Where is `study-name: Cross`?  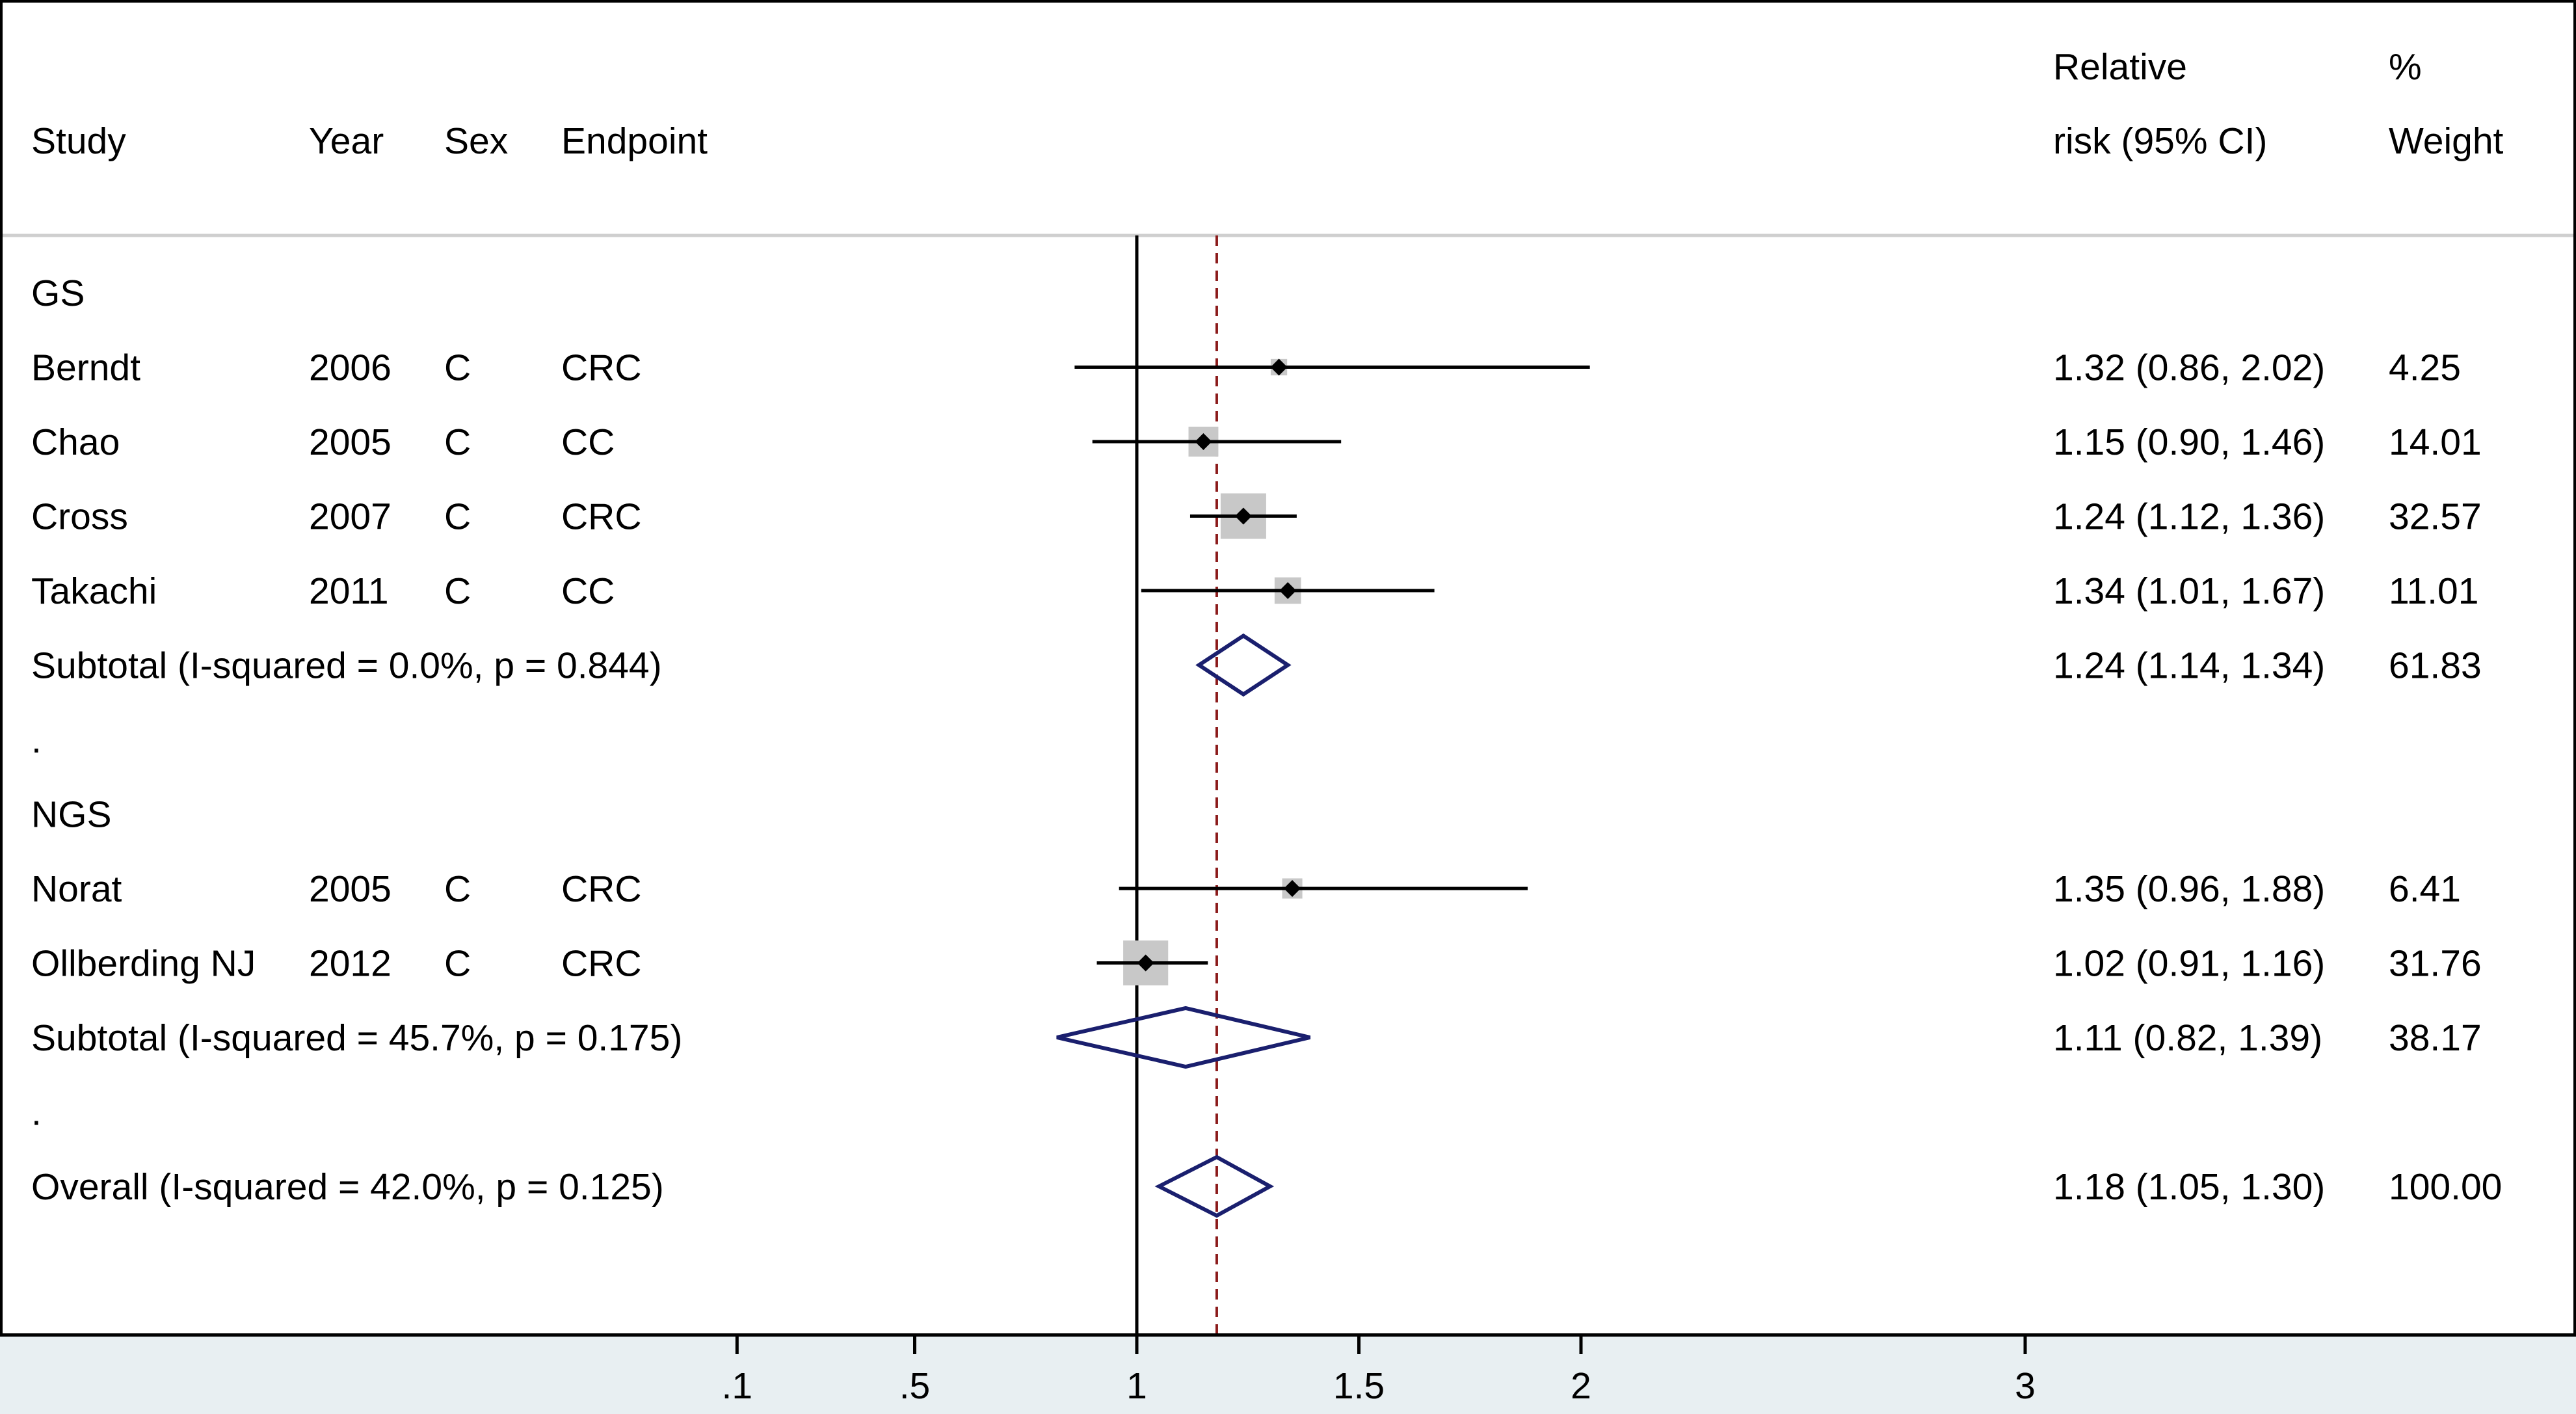 study-name: Cross is located at coordinates (79, 517).